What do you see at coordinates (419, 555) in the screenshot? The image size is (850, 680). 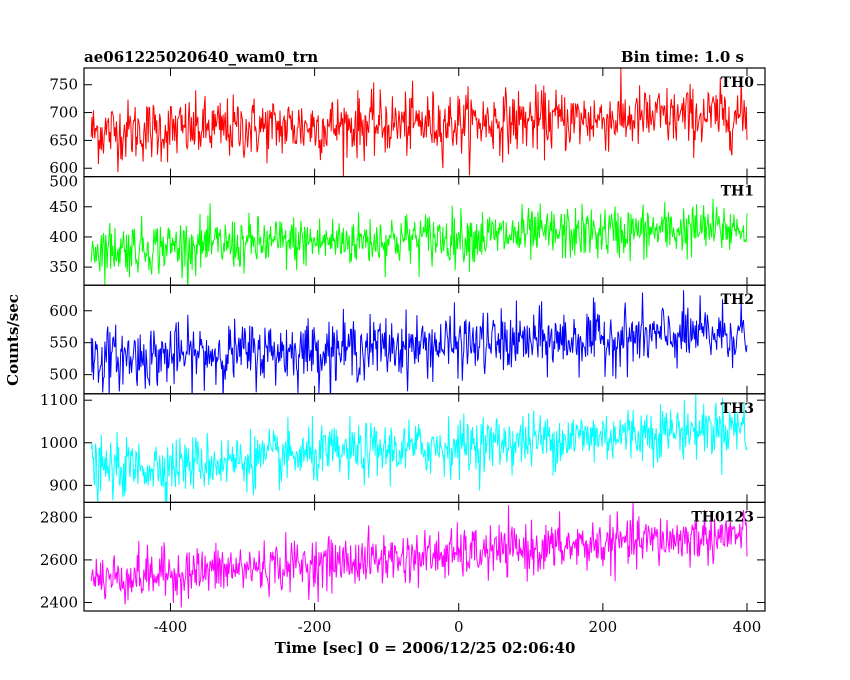 I see `series-line-th0123` at bounding box center [419, 555].